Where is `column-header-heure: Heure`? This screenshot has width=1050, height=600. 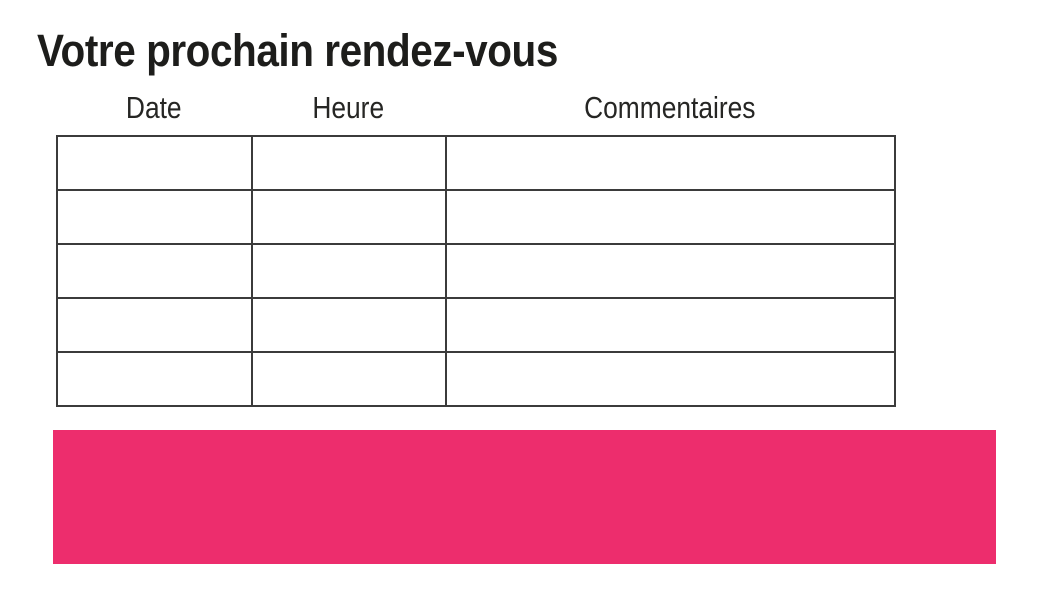
column-header-heure: Heure is located at coordinates (348, 107).